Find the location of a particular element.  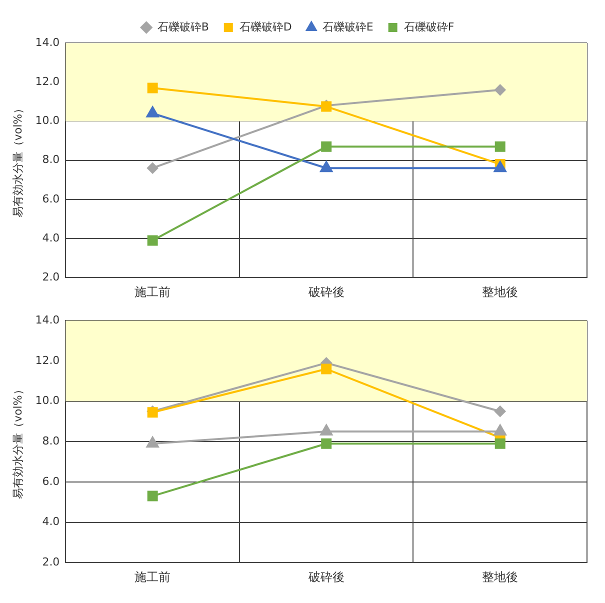

legend-label: 石礫破砕B is located at coordinates (183, 27).